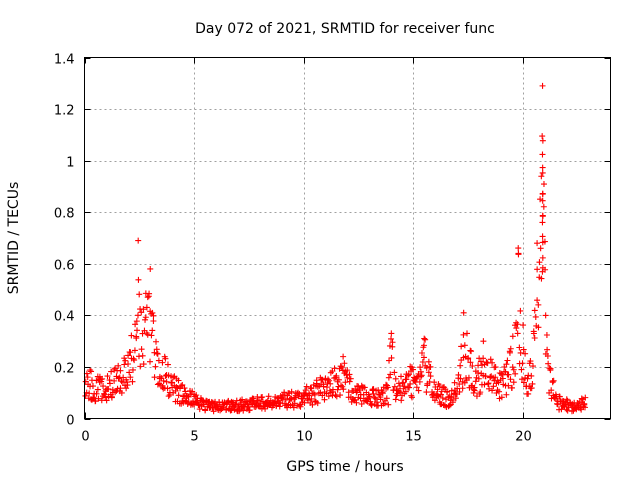 This screenshot has width=640, height=480. What do you see at coordinates (413, 437) in the screenshot?
I see `x-tick-label: 15` at bounding box center [413, 437].